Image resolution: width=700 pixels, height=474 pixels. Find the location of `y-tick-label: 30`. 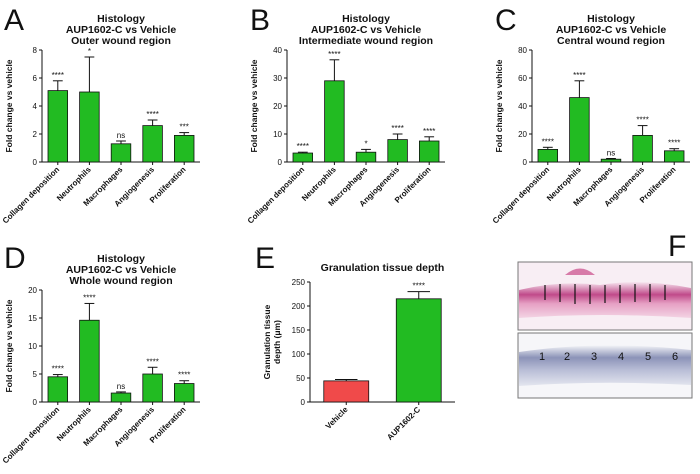

y-tick-label: 30 is located at coordinates (277, 78).